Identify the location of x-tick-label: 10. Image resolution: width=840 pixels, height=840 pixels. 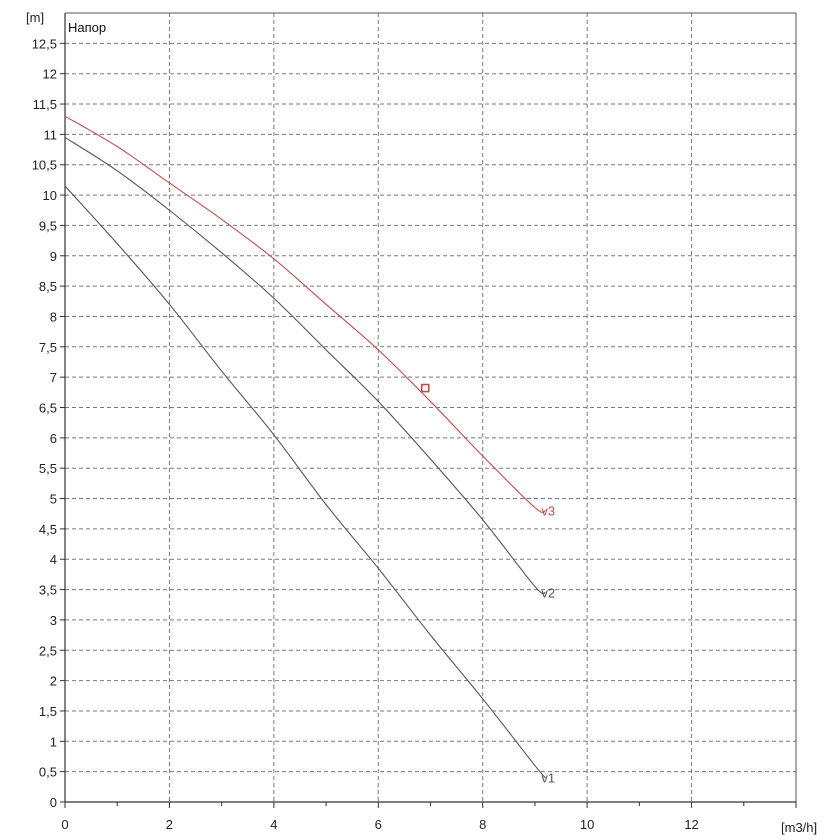
(587, 824).